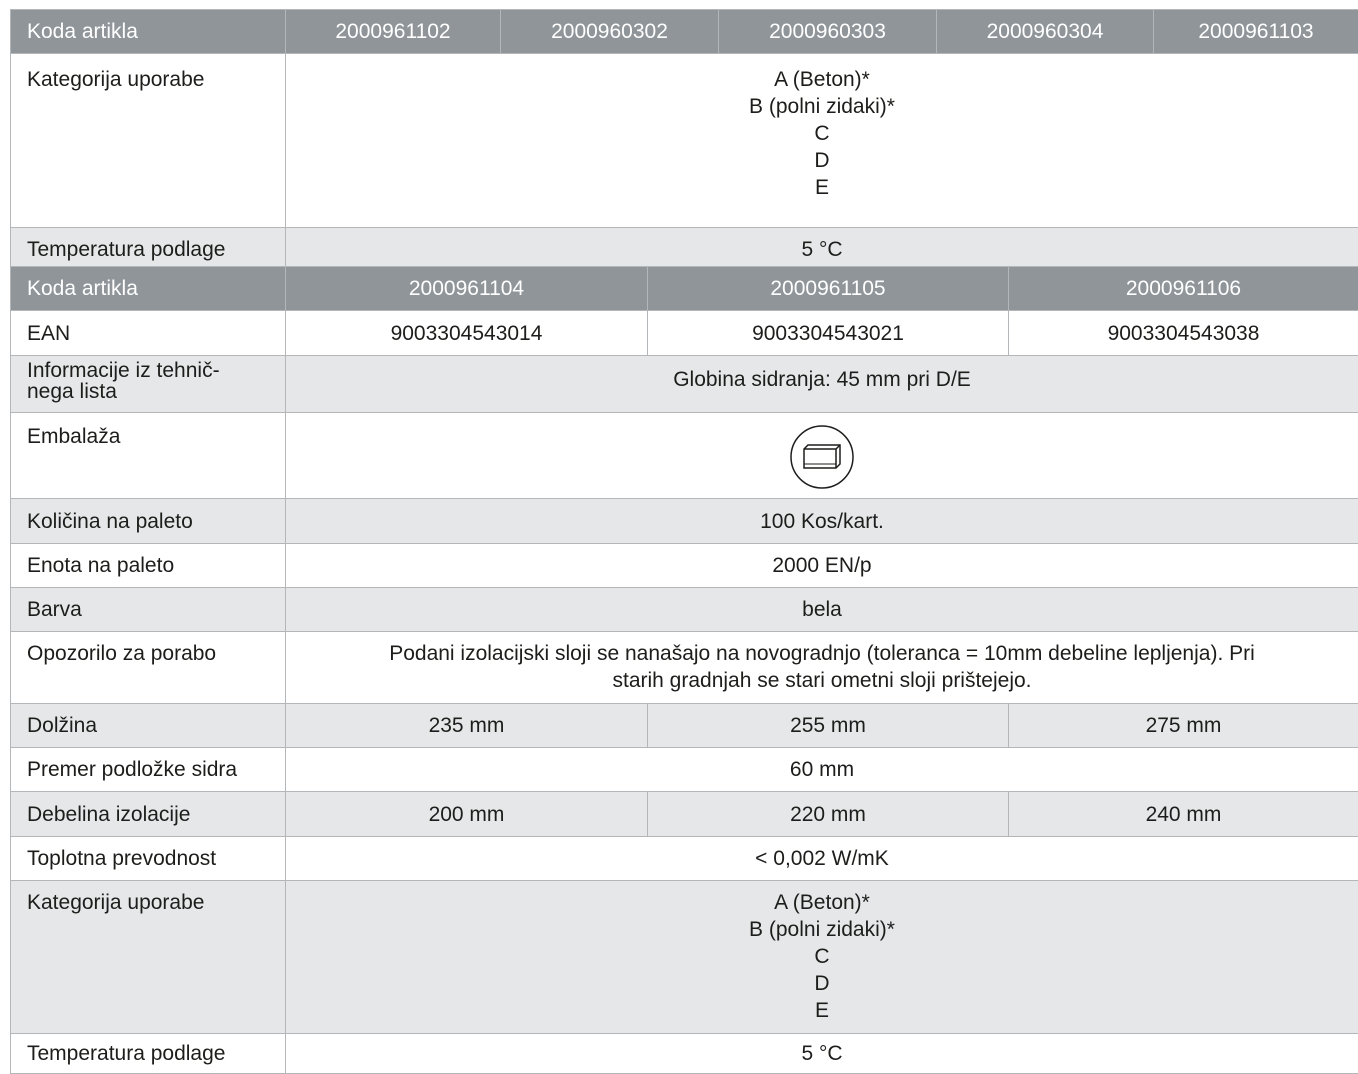 This screenshot has height=1074, width=1358. I want to click on table-row-embalaza: Embalaža, so click(684, 455).